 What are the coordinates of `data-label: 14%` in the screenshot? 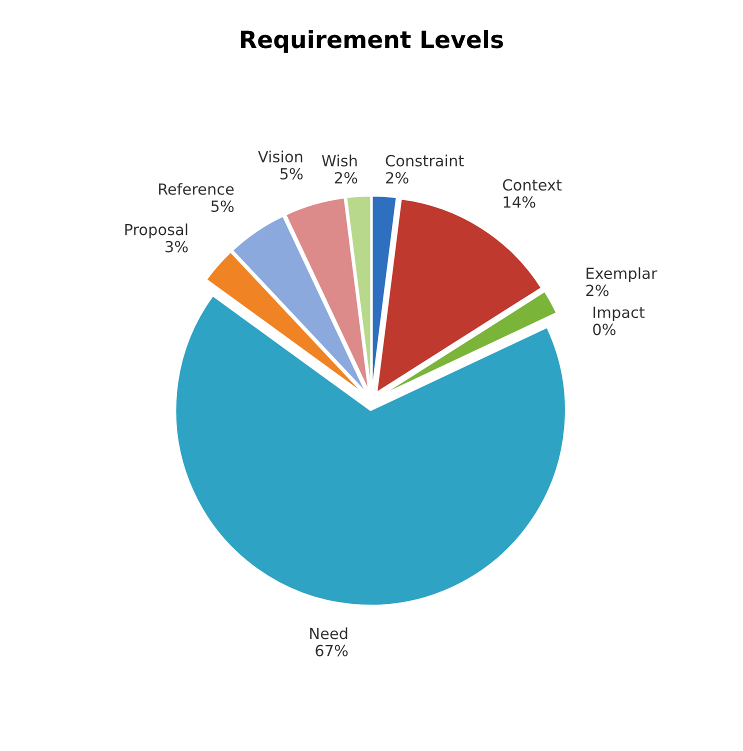 It's located at (520, 202).